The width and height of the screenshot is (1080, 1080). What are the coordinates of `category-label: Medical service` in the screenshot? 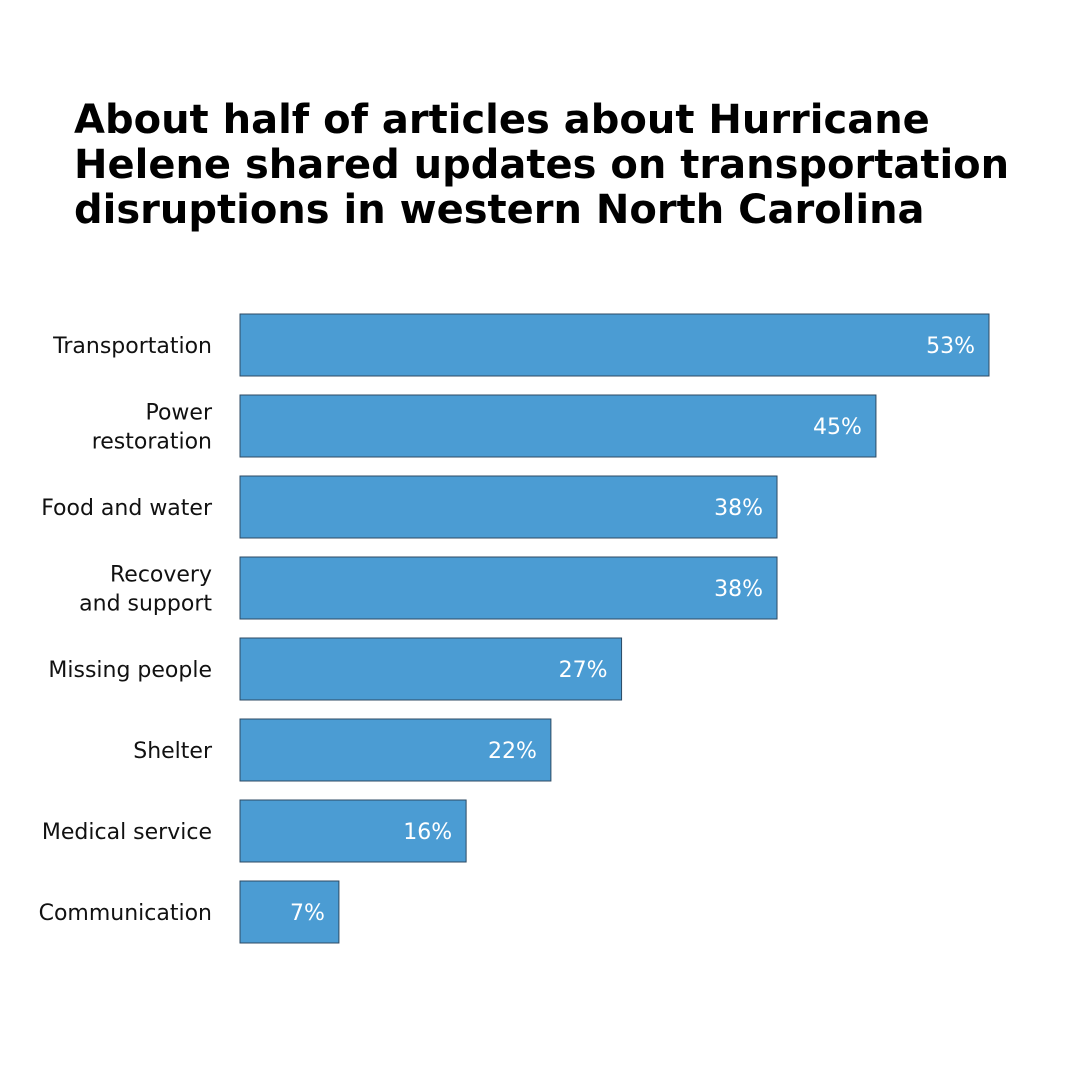 It's located at (127, 832).